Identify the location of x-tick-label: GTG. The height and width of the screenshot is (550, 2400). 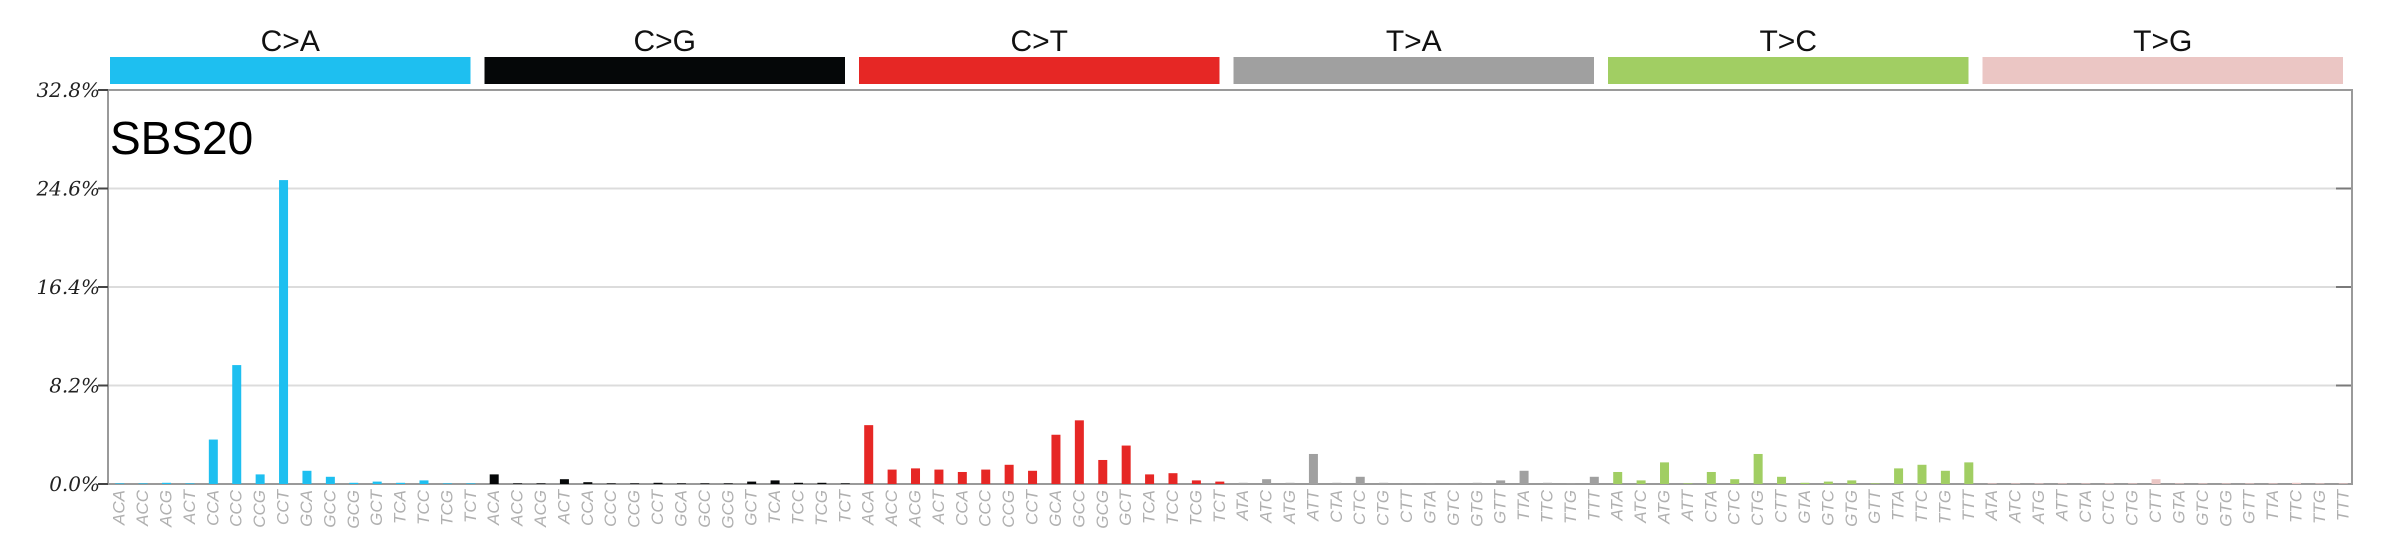
(1851, 508).